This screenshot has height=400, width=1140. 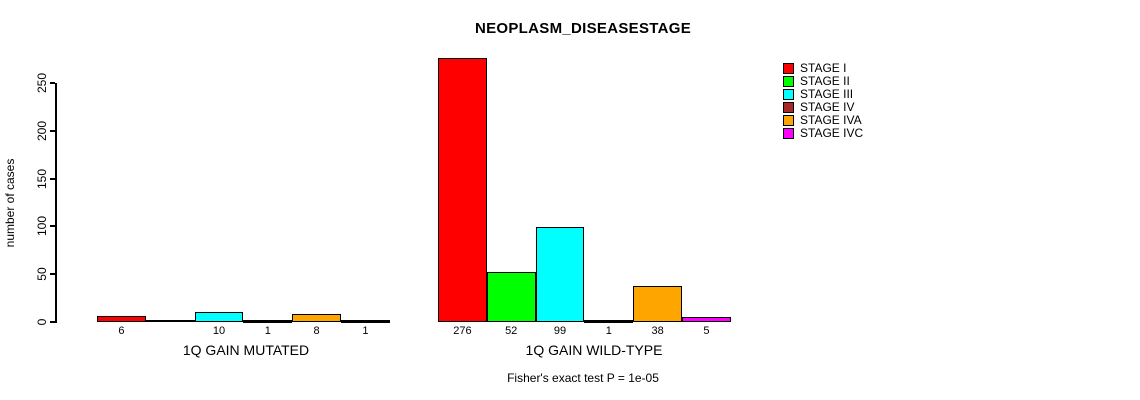 What do you see at coordinates (42, 83) in the screenshot?
I see `y-axis-tick-label: 250` at bounding box center [42, 83].